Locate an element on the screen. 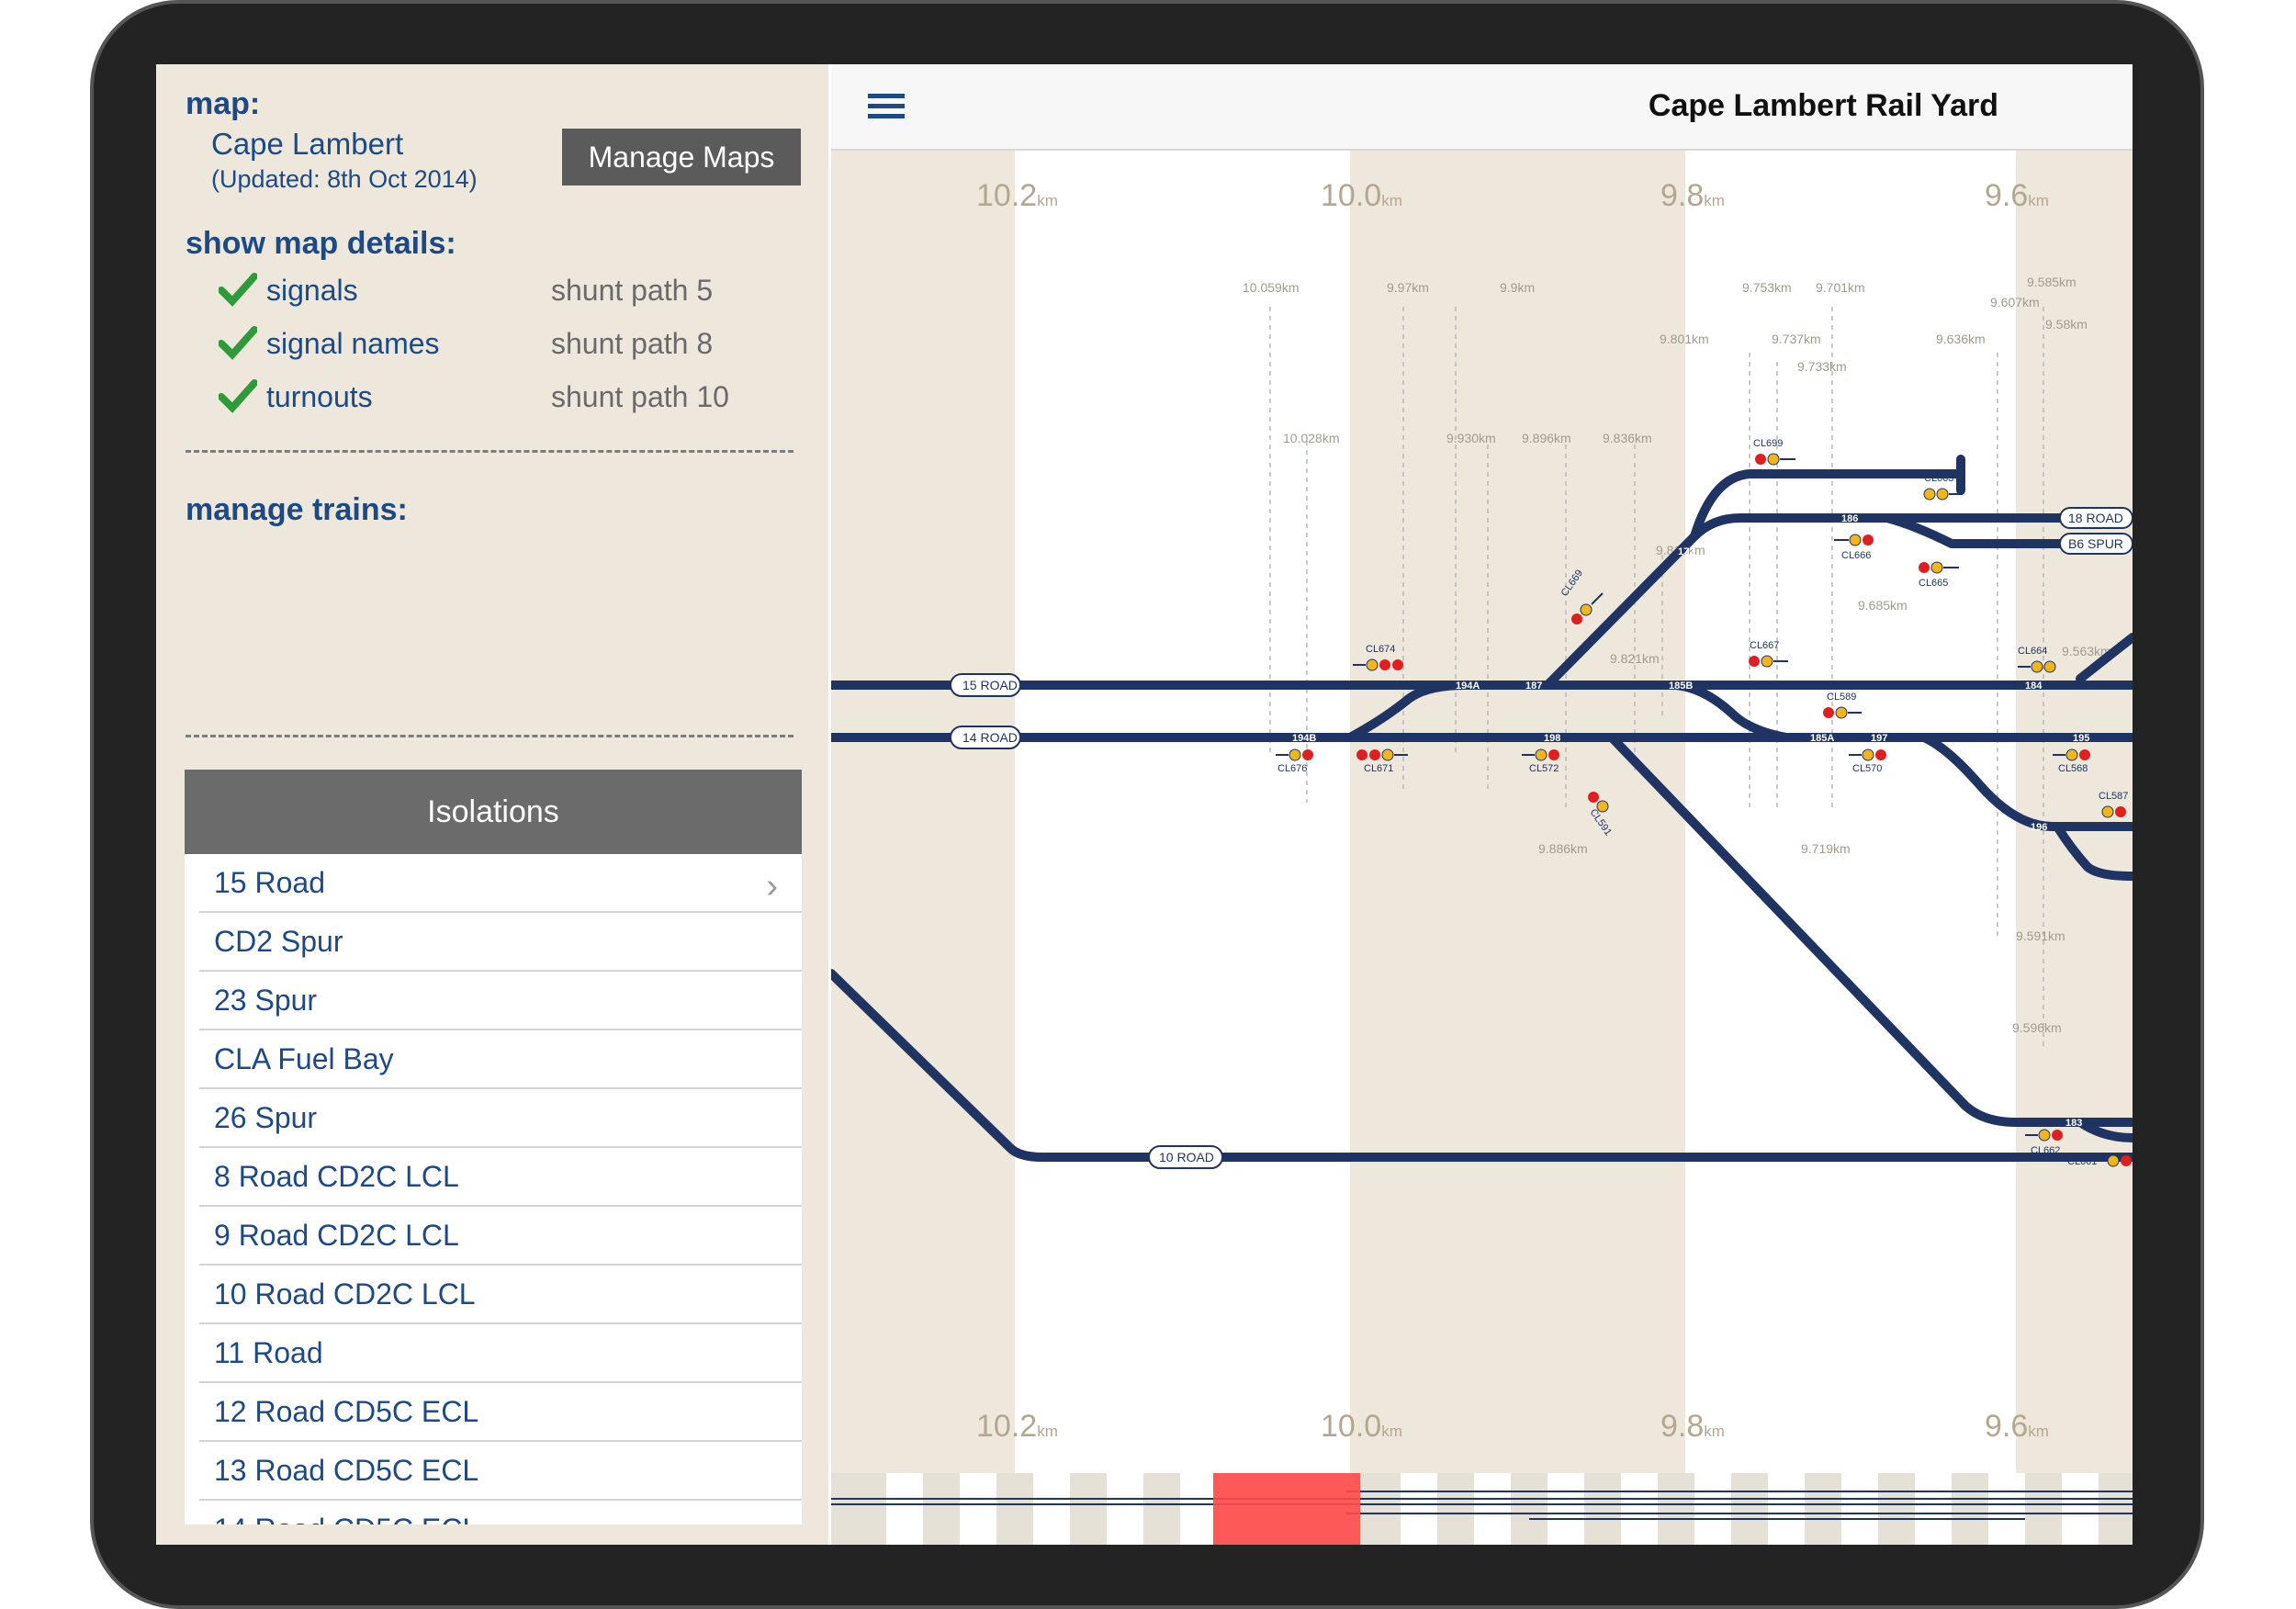 The width and height of the screenshot is (2296, 1609). signal-label: CL674 is located at coordinates (1380, 649).